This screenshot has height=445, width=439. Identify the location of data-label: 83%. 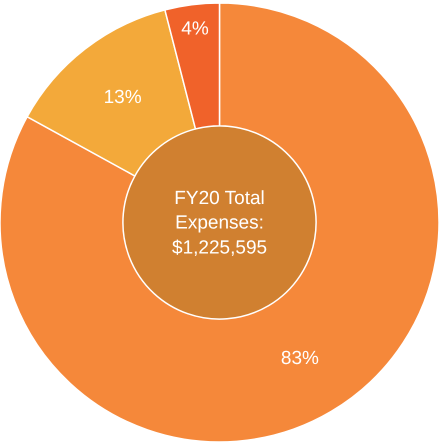
(300, 359).